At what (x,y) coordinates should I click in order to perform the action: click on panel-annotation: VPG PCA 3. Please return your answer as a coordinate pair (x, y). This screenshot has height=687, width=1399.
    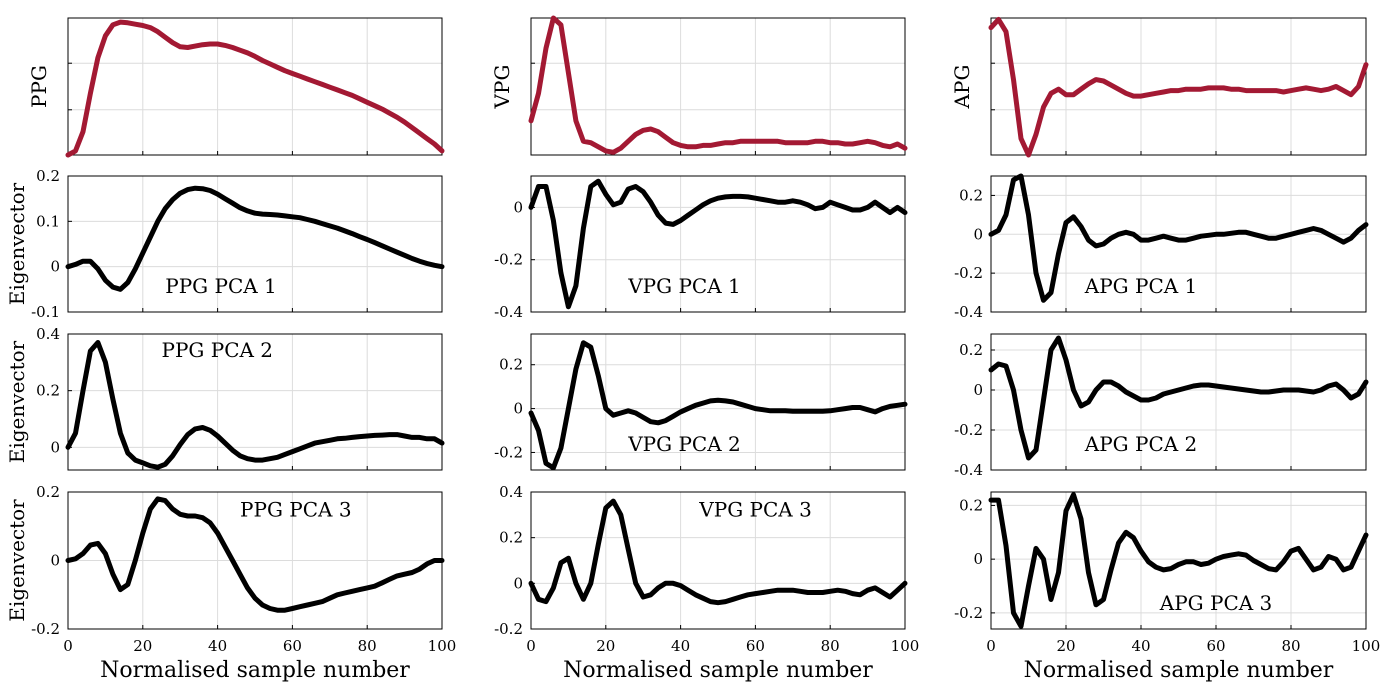
    Looking at the image, I should click on (755, 510).